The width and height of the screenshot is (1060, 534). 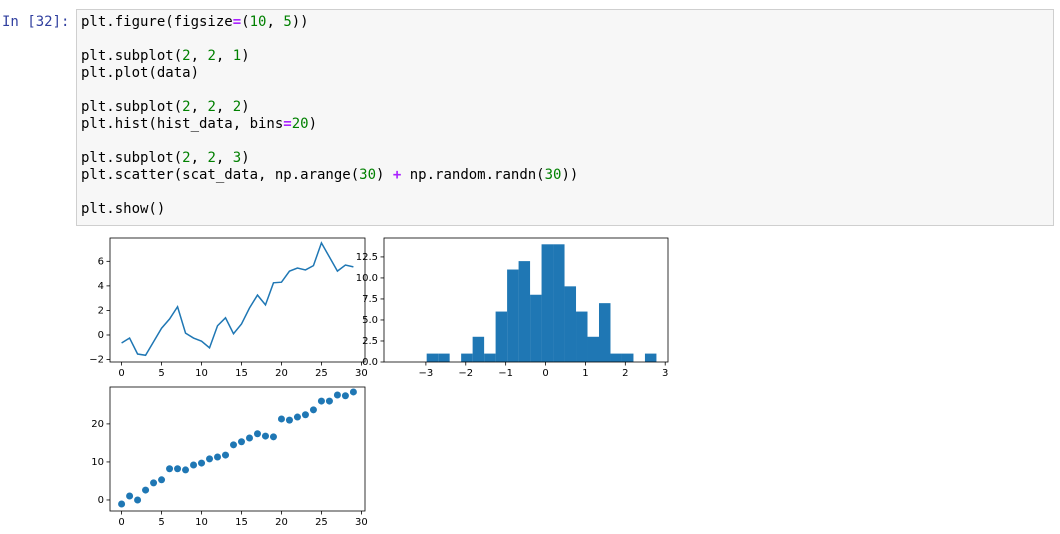 I want to click on y-tick-label: −2, so click(x=96, y=360).